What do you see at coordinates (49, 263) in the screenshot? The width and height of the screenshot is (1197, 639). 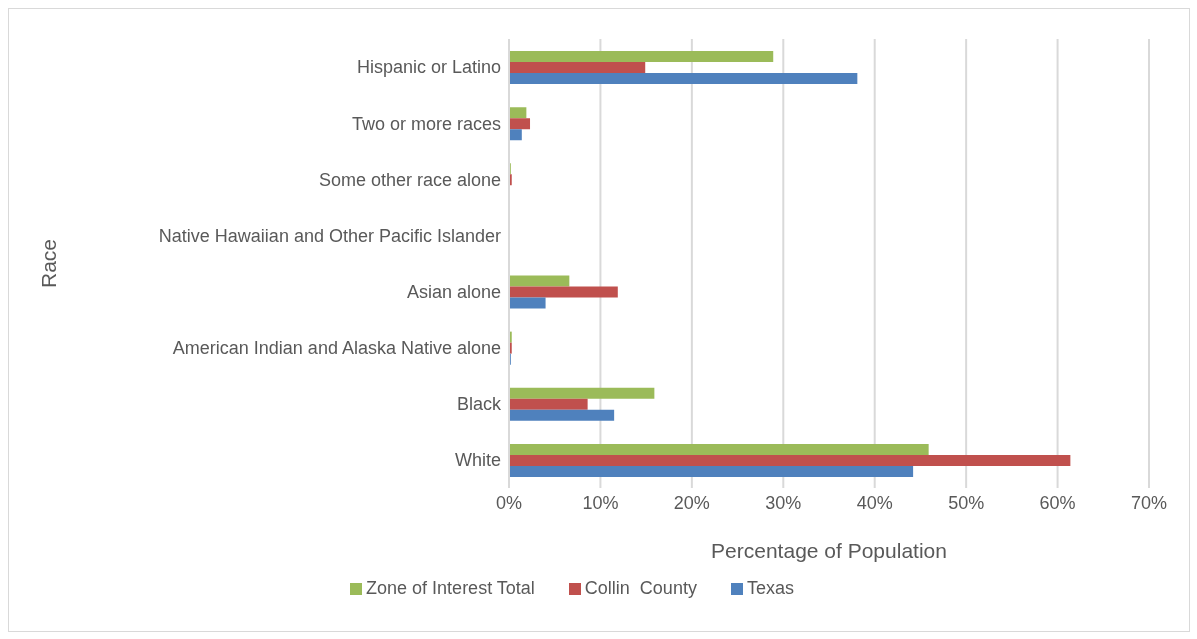 I see `y-axis-title: Race` at bounding box center [49, 263].